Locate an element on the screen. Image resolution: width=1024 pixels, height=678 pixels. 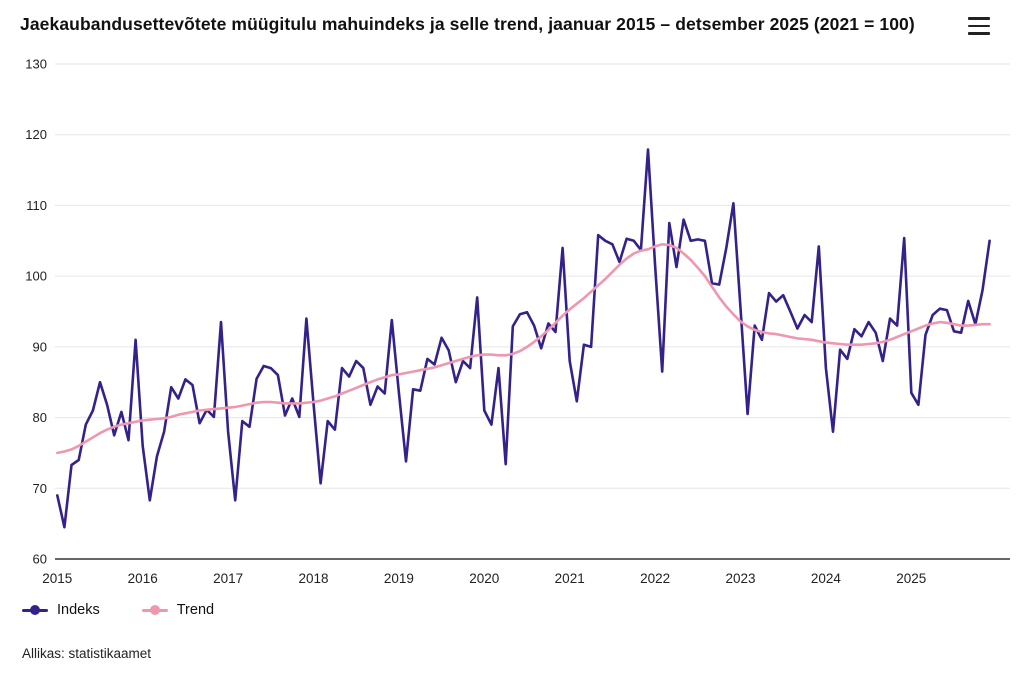
legend-item-indeks: Indeks is located at coordinates (61, 610).